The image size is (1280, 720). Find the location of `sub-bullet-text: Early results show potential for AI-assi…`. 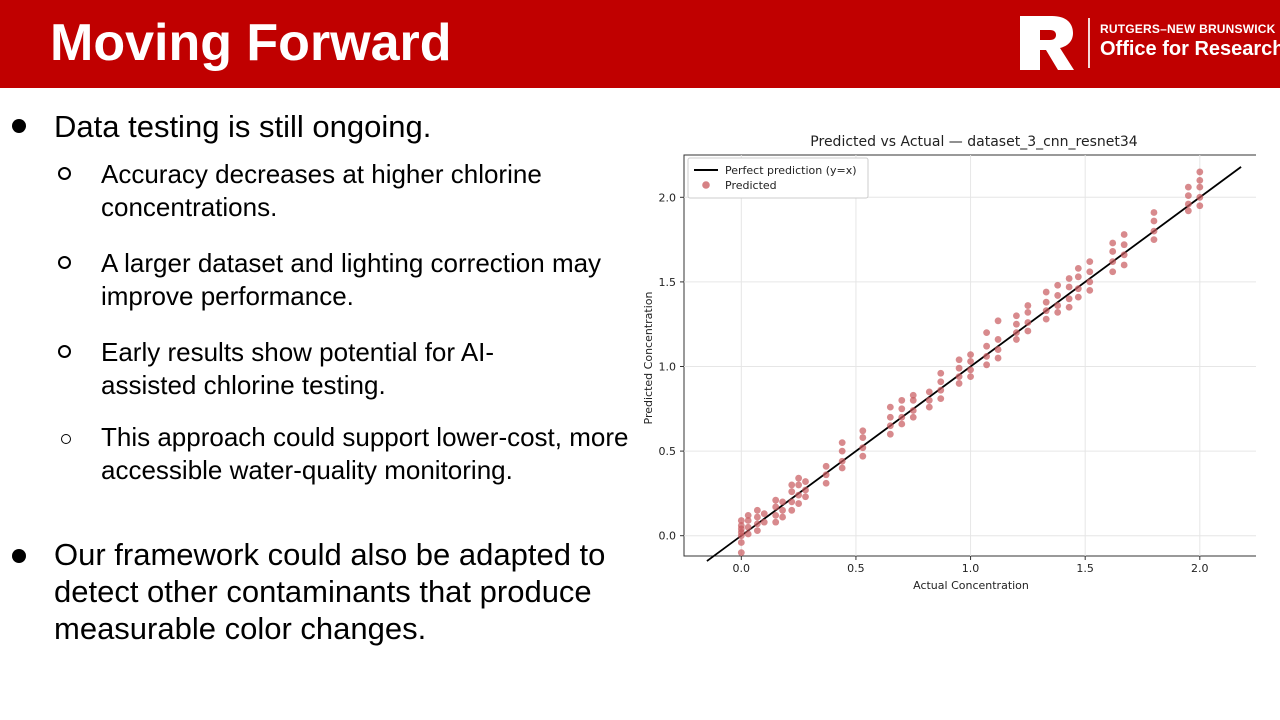

sub-bullet-text: Early results show potential for AI-assi… is located at coordinates (298, 368).